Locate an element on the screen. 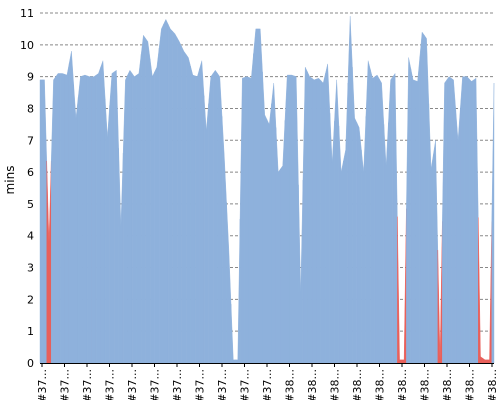 The height and width of the screenshot is (400, 500). y-tick-label: 1 is located at coordinates (30, 331).